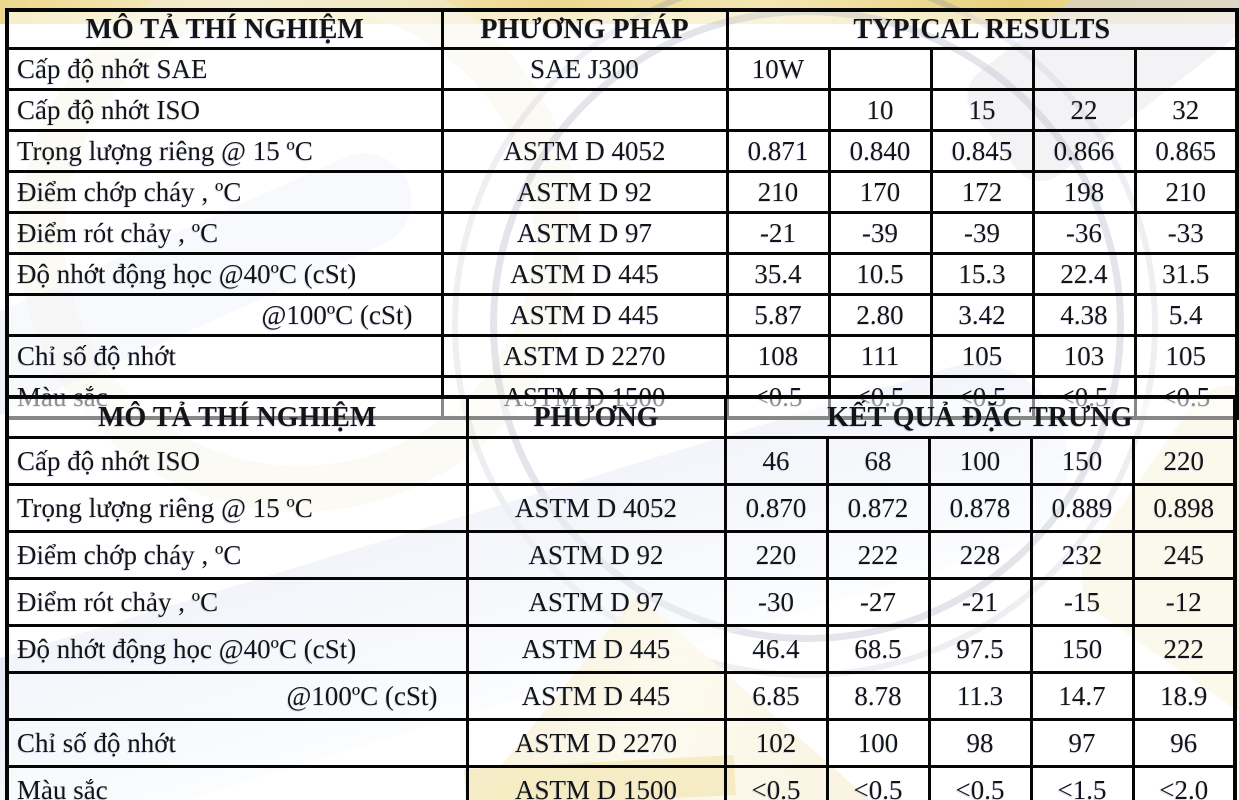  Describe the element at coordinates (596, 782) in the screenshot. I see `method-cell: ASTM D 1500` at that location.